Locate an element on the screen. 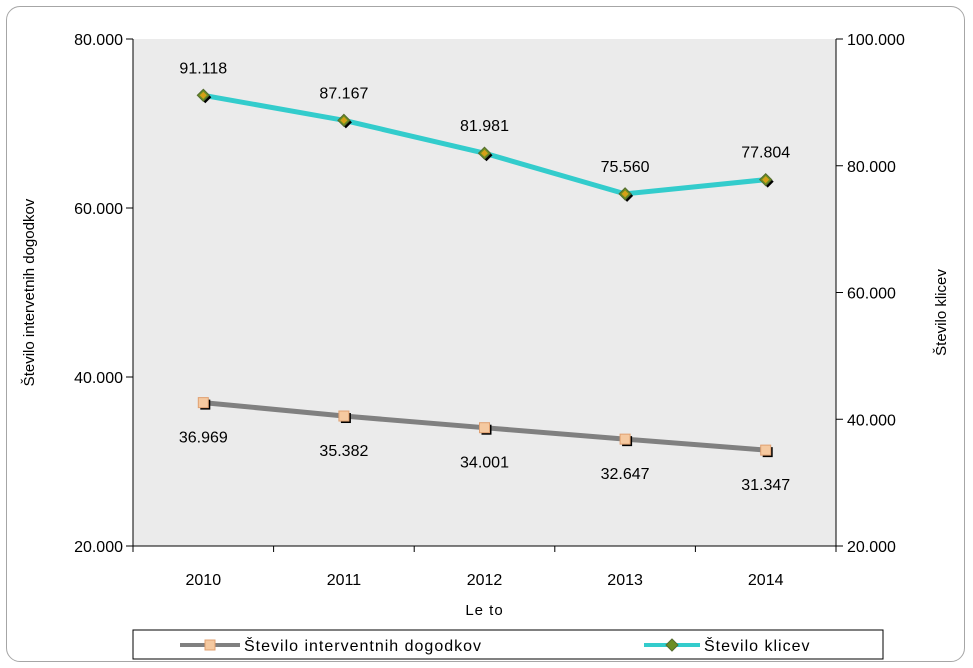 The width and height of the screenshot is (973, 668). right-tick-label: 60.000 is located at coordinates (871, 294).